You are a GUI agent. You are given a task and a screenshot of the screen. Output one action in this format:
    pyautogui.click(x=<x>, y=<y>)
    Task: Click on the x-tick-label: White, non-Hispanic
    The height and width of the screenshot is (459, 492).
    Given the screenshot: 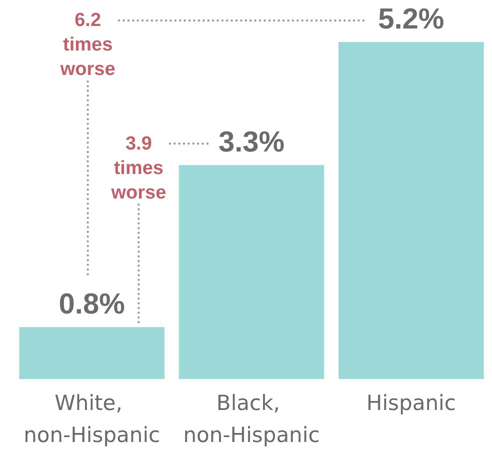 What is the action you would take?
    pyautogui.click(x=92, y=419)
    